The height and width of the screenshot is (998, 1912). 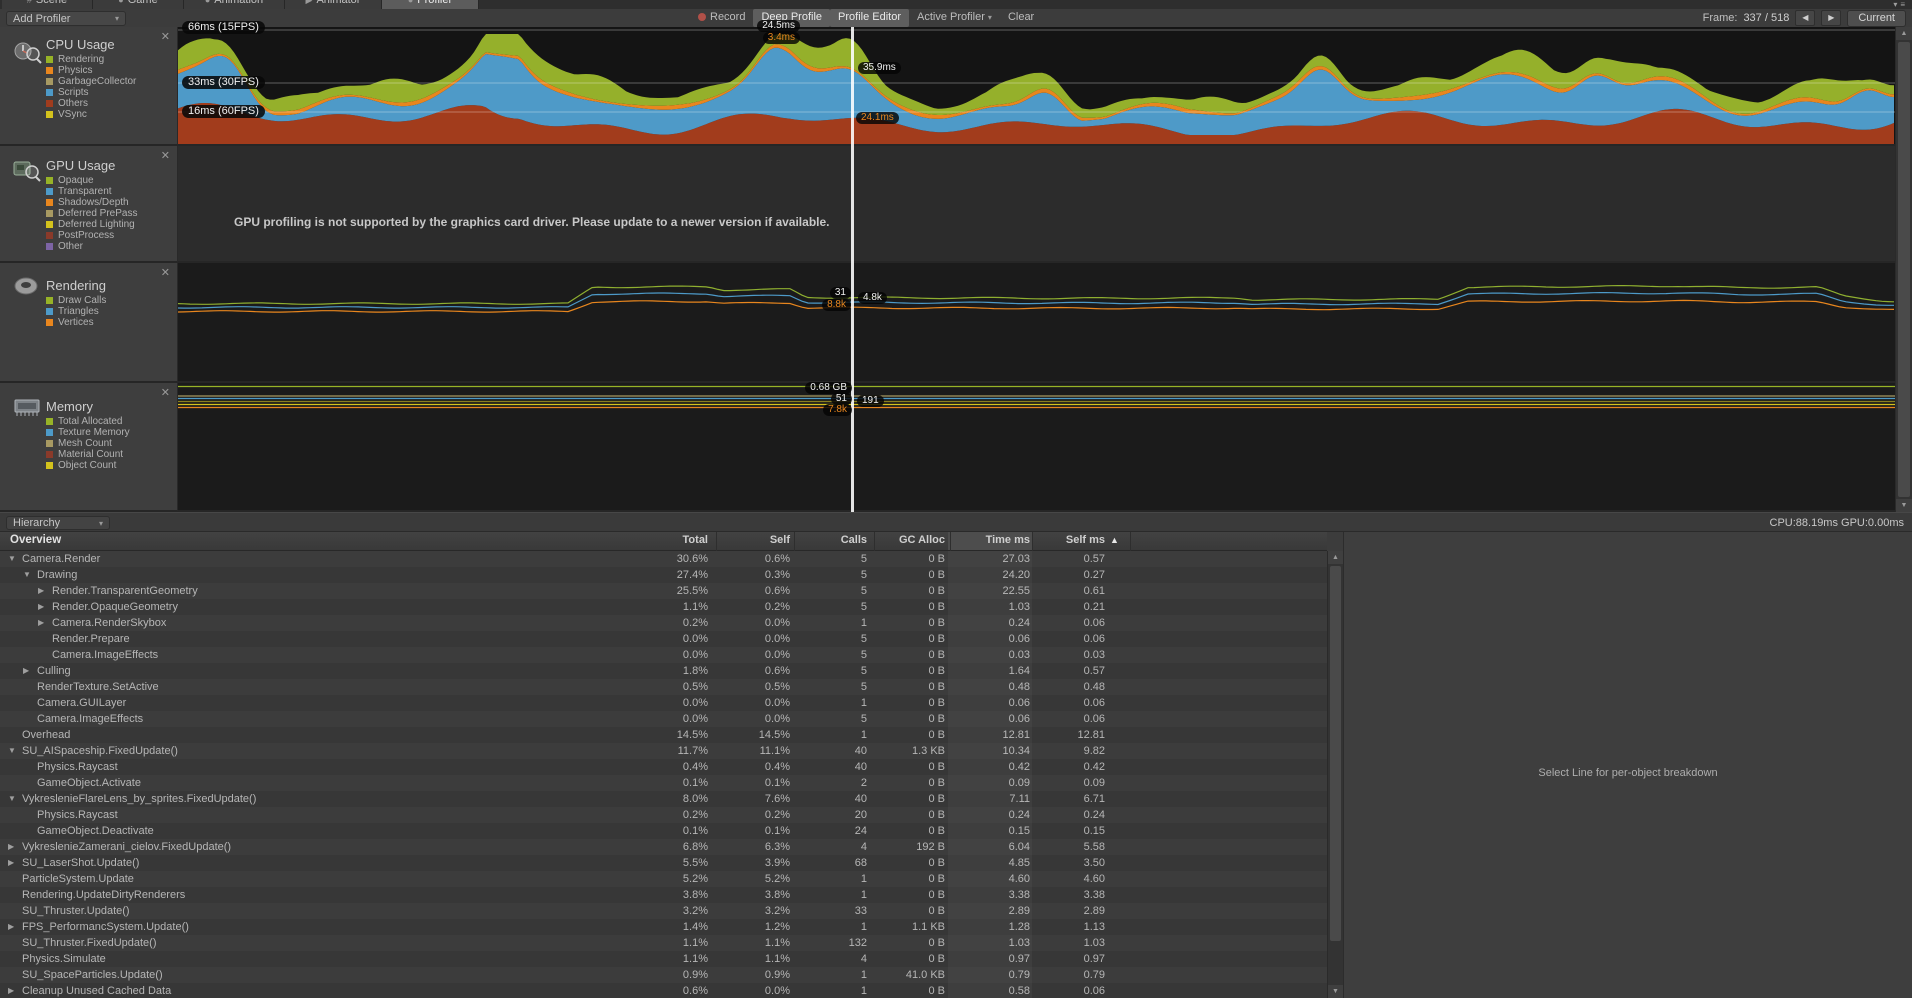 I want to click on rendering-chart, so click(x=1036, y=323).